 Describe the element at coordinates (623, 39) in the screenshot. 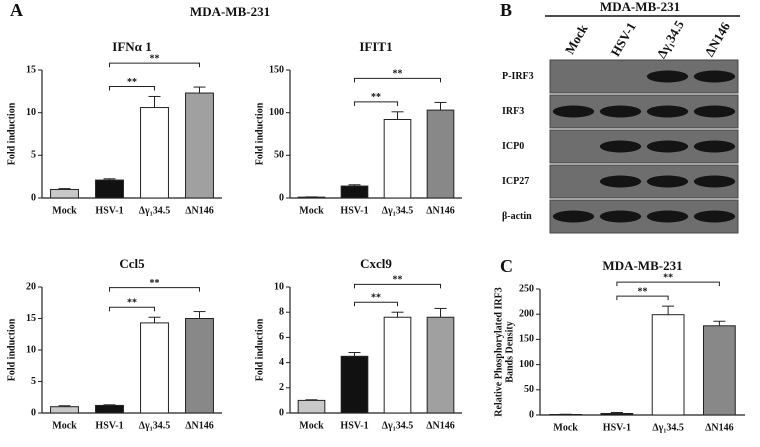

I see `lane-label: HSV-1` at that location.